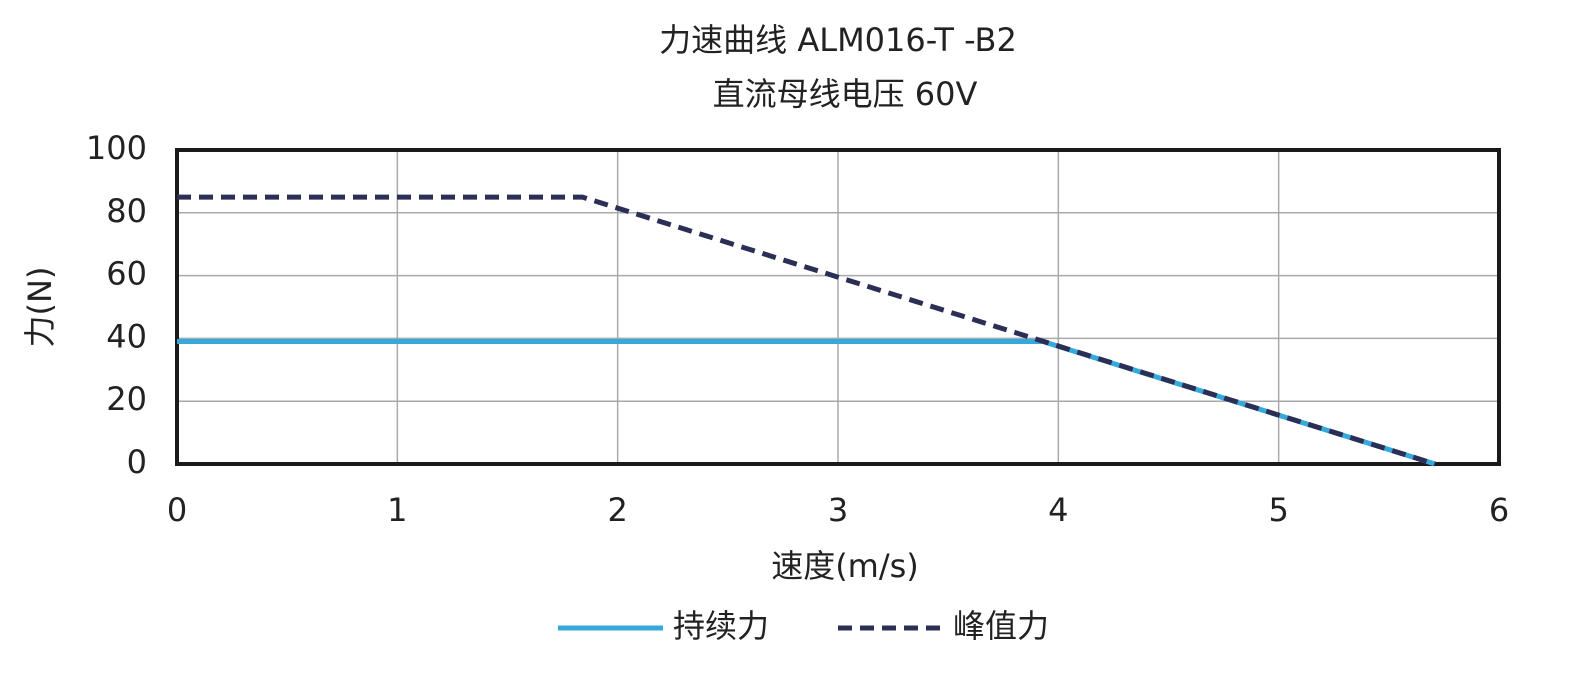 This screenshot has height=682, width=1573. I want to click on x-tick-label: 3, so click(838, 510).